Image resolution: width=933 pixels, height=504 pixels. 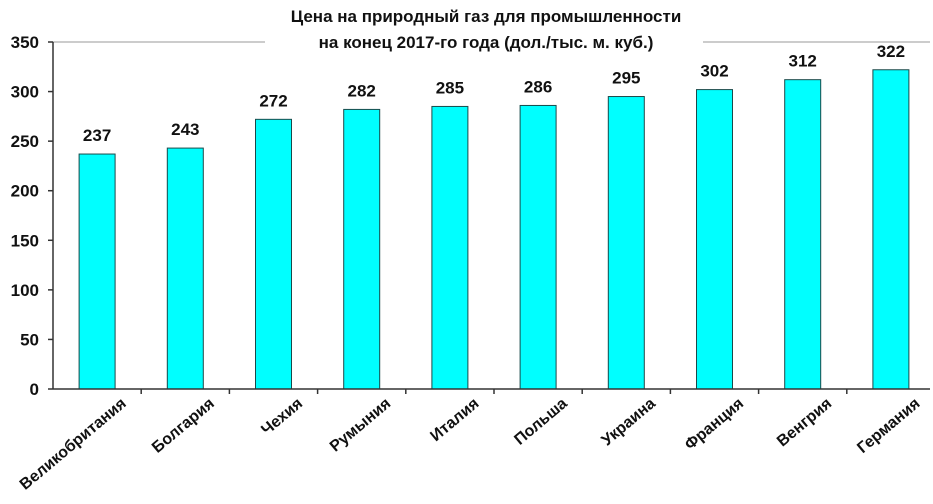 I want to click on data-label: 286, so click(x=538, y=86).